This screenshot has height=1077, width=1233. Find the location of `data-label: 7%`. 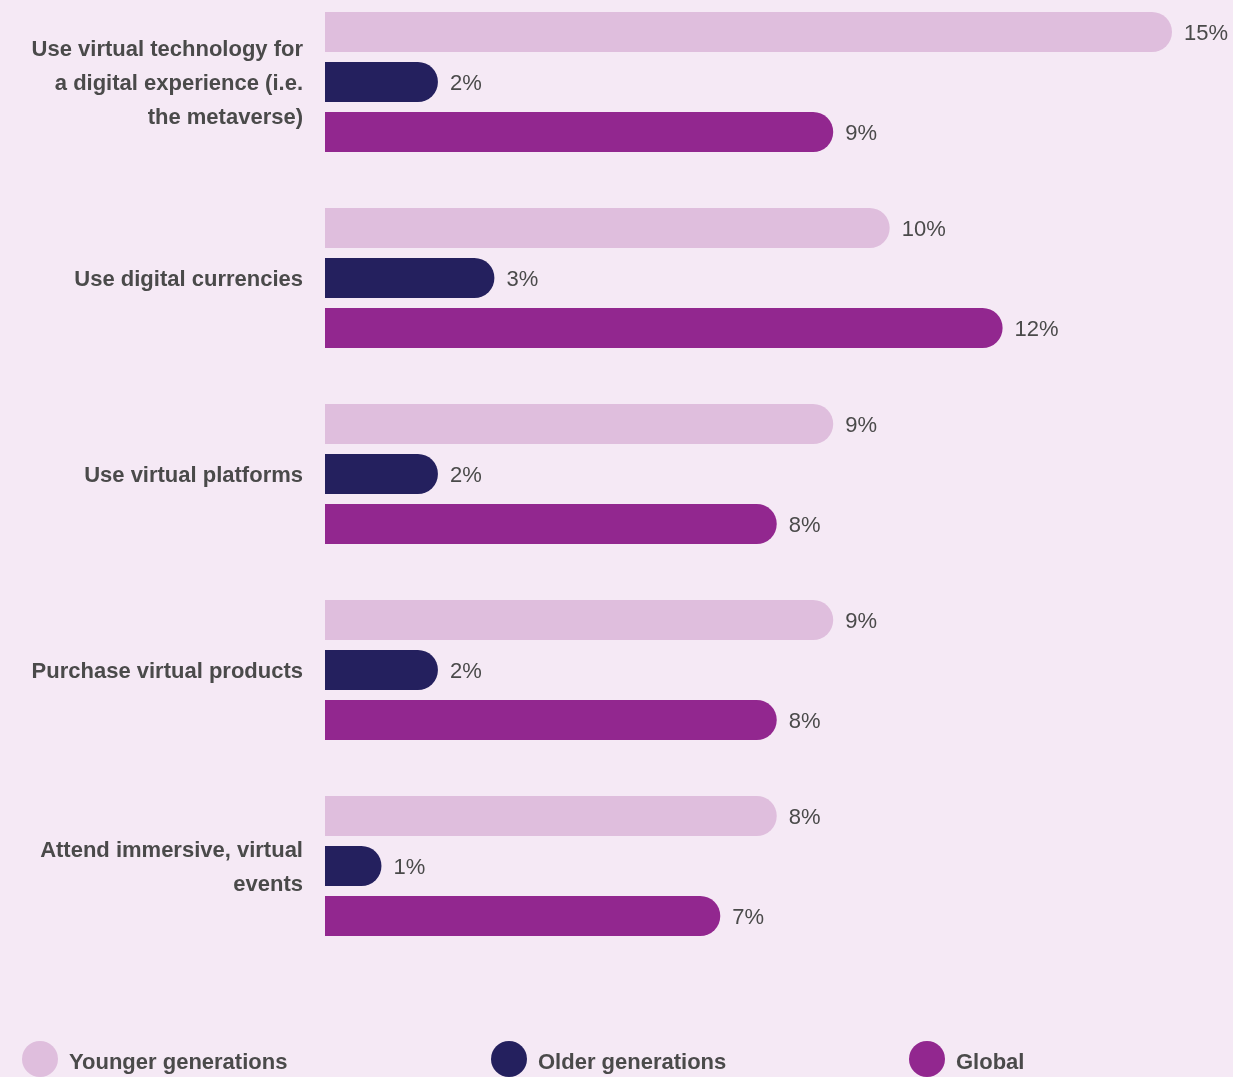

data-label: 7% is located at coordinates (748, 916).